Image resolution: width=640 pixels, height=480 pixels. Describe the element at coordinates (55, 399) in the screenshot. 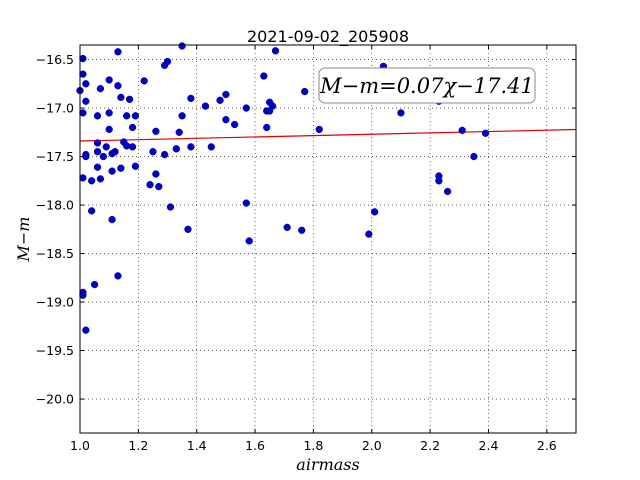

I see `y-tick-label: −20.0` at that location.